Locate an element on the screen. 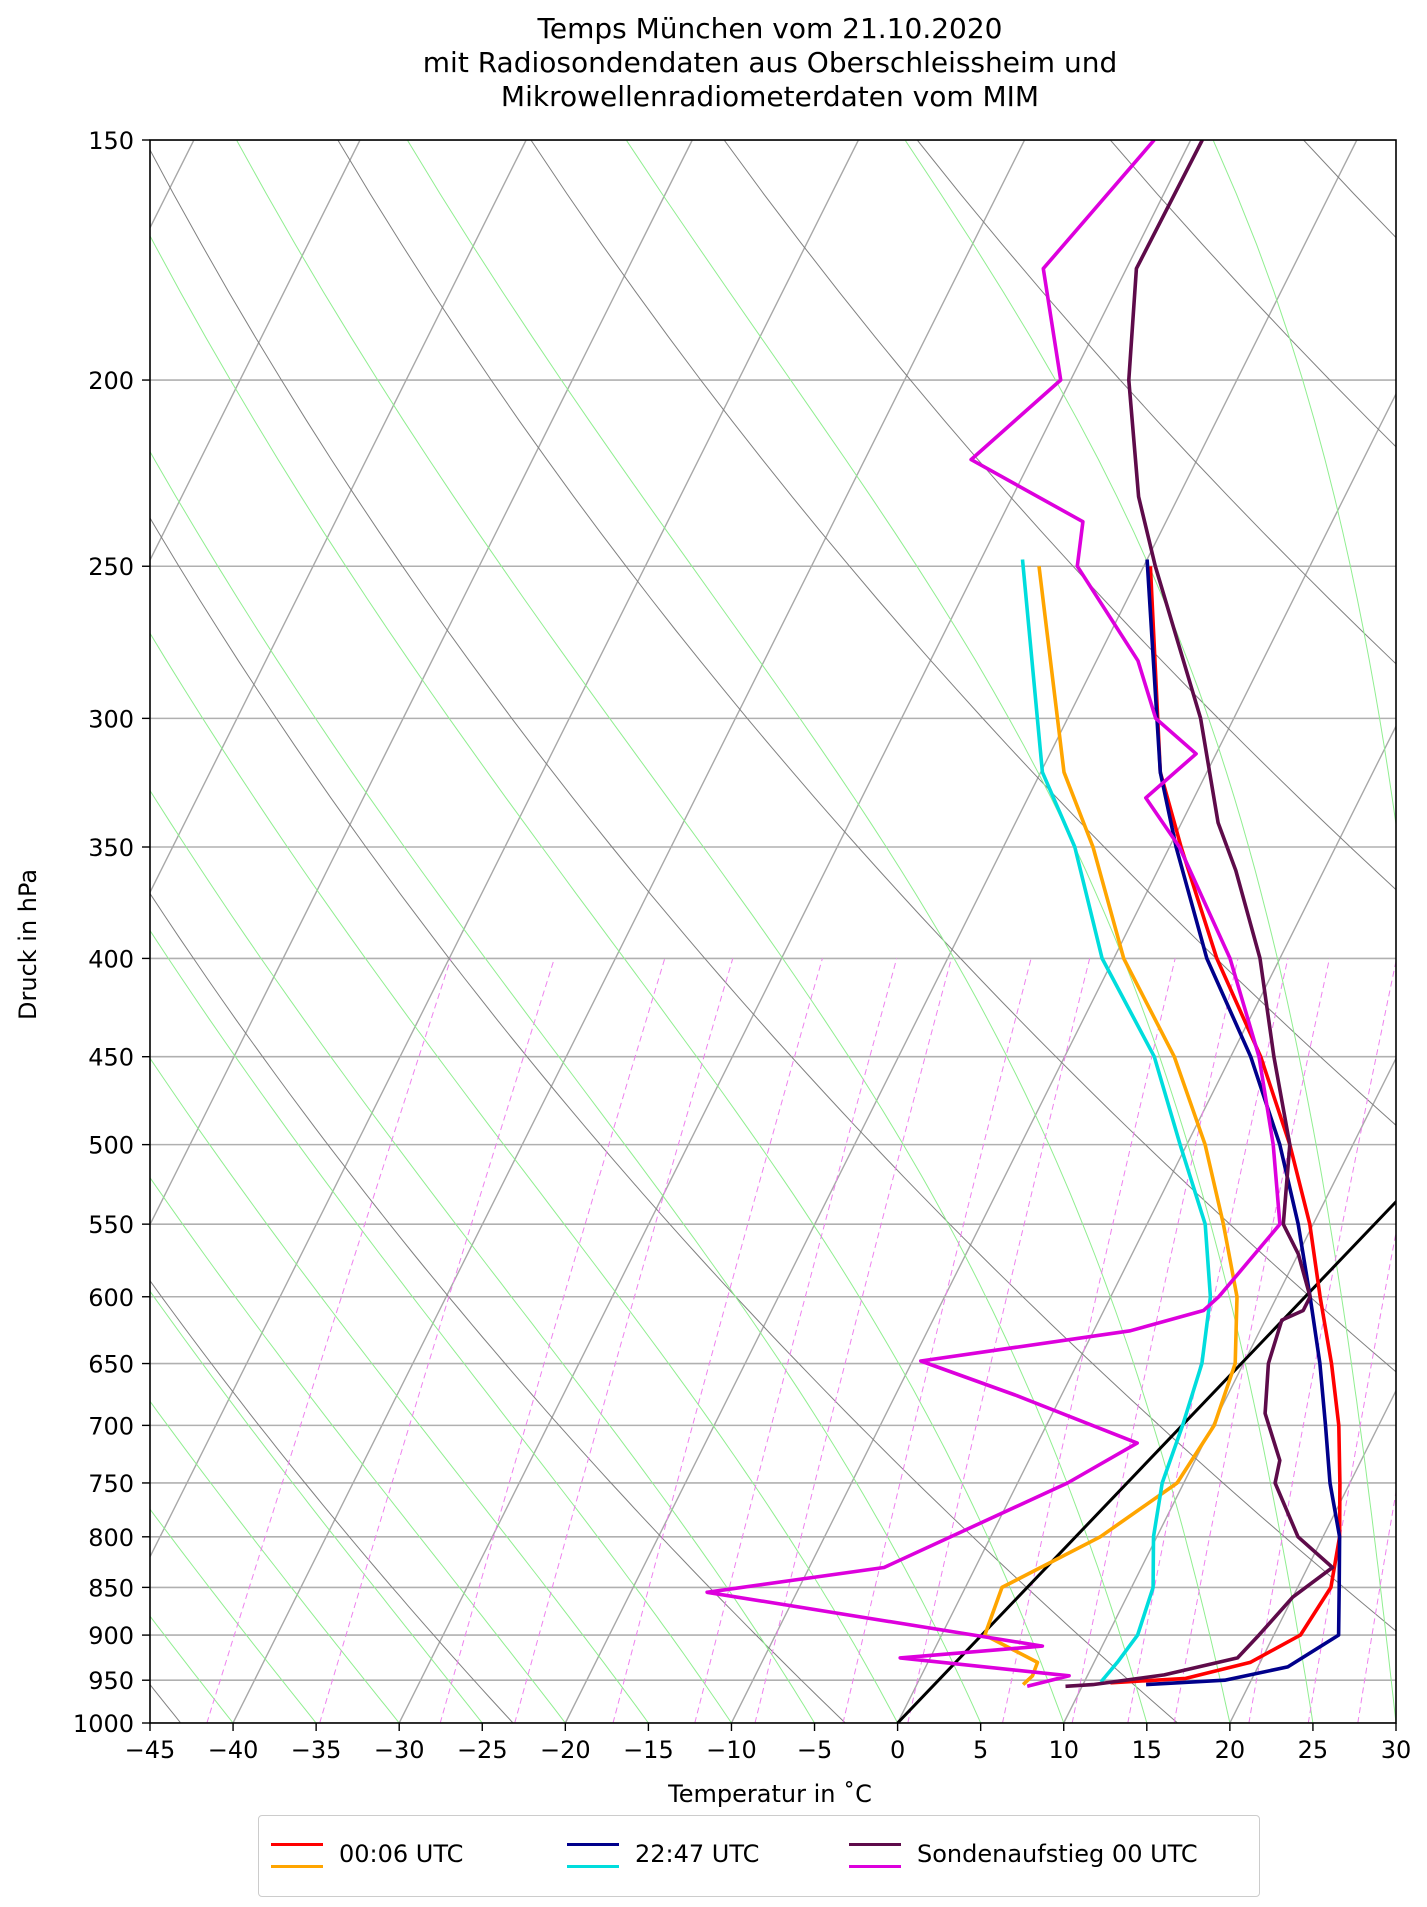  x-tick-label: −45 is located at coordinates (150, 1750).